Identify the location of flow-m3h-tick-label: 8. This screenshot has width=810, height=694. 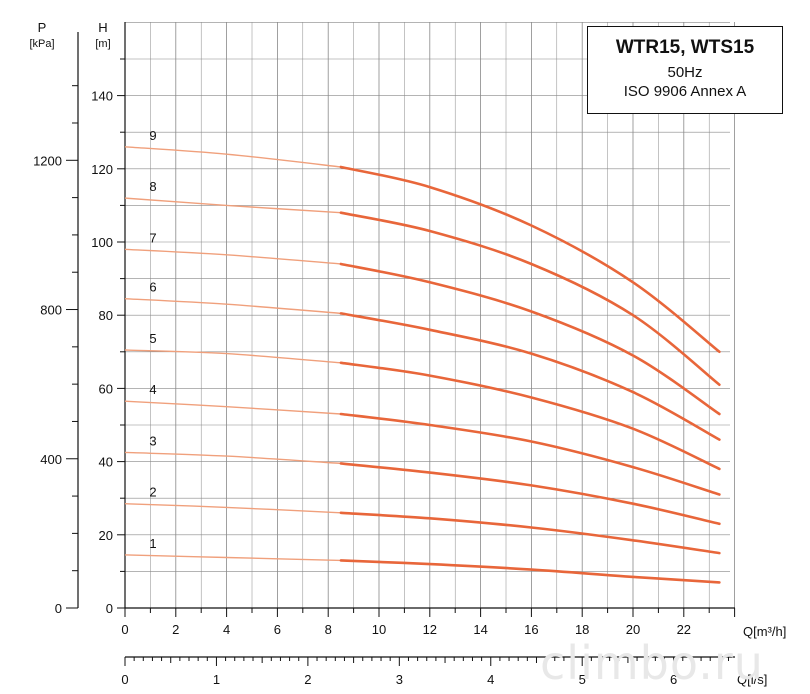
(328, 629).